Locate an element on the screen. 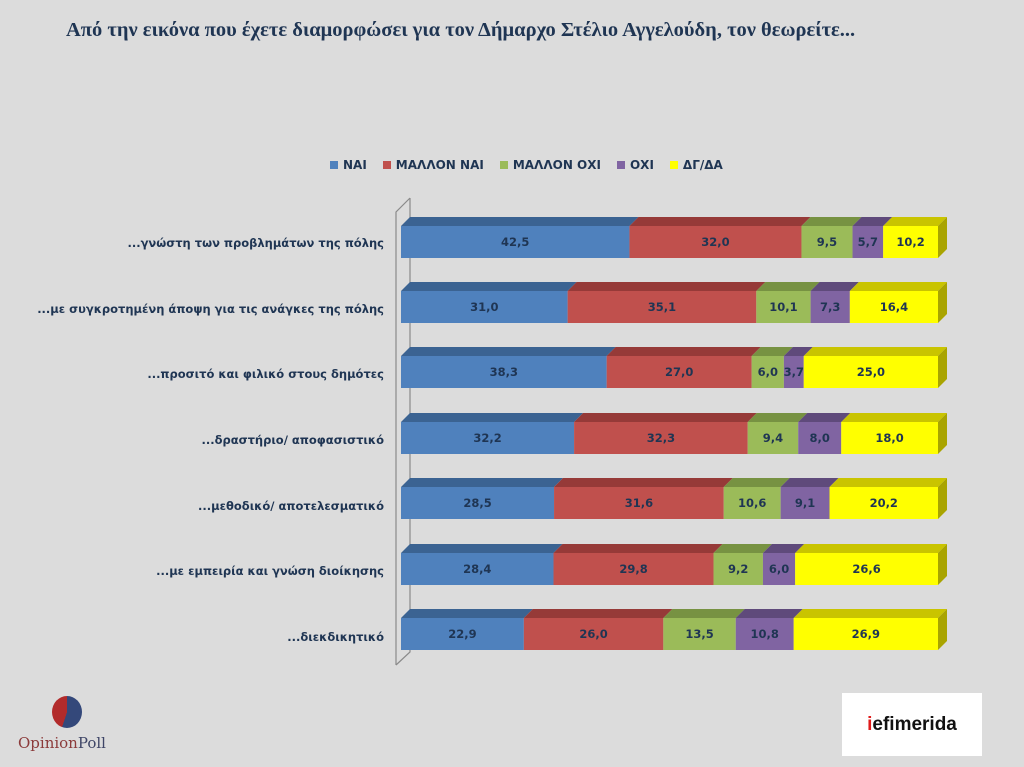 Image resolution: width=1024 pixels, height=767 pixels. data-label: 27,0 is located at coordinates (679, 372).